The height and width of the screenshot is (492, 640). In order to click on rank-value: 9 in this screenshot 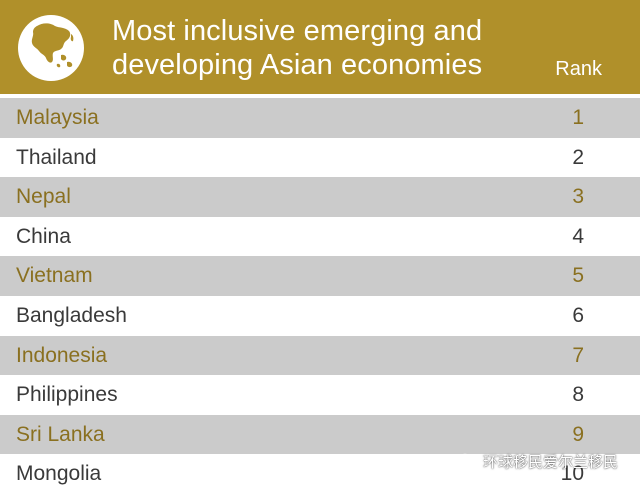, I will do `click(578, 434)`.